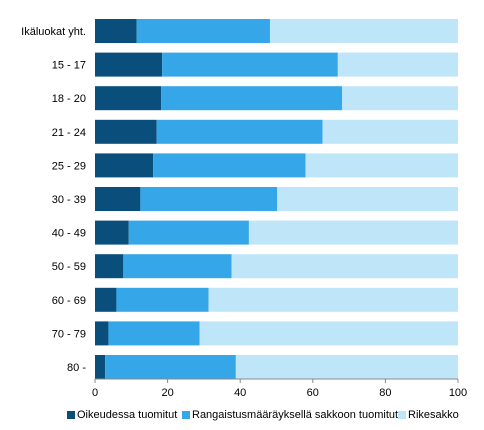 Image resolution: width=484 pixels, height=430 pixels. Describe the element at coordinates (76, 368) in the screenshot. I see `category-label: 80 -` at that location.